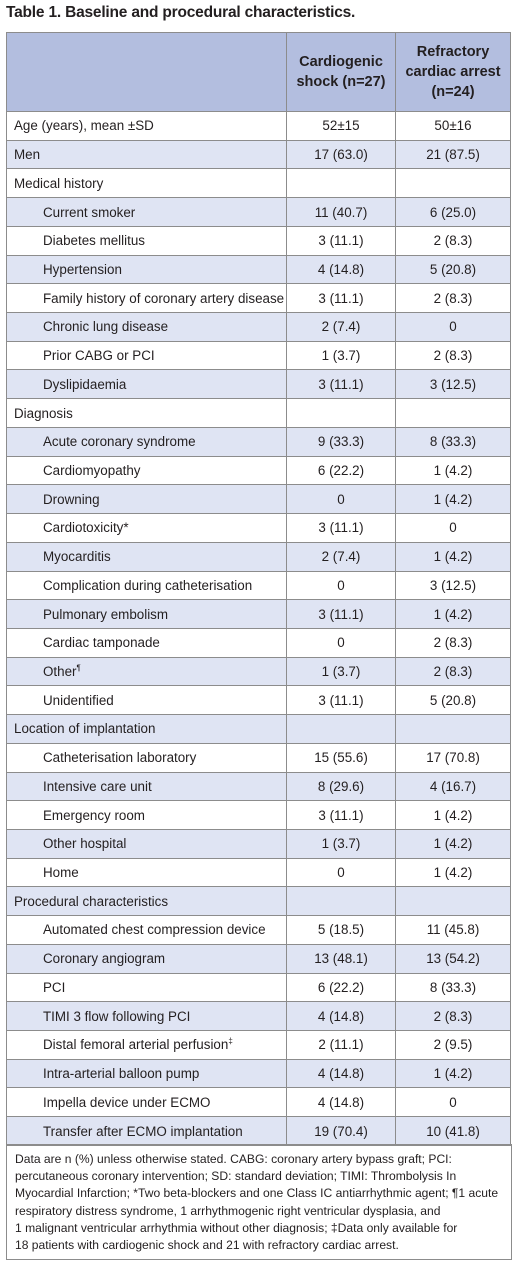 This screenshot has width=522, height=1263. I want to click on row-label-text: Pulmonary embolism, so click(106, 614).